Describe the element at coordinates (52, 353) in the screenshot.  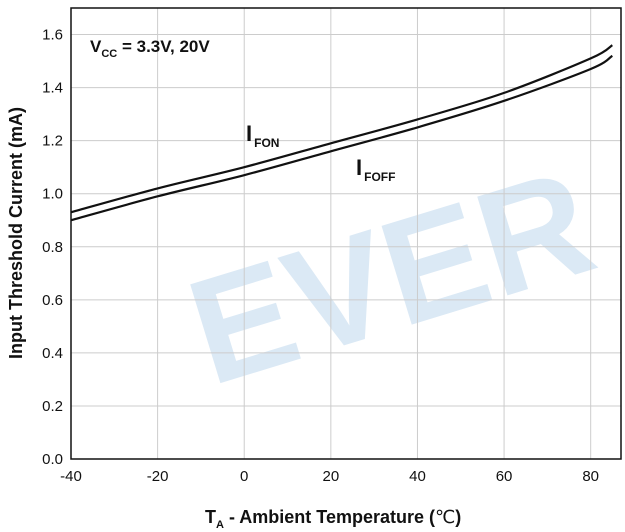
I see `y-tick-label: 0.4` at that location.